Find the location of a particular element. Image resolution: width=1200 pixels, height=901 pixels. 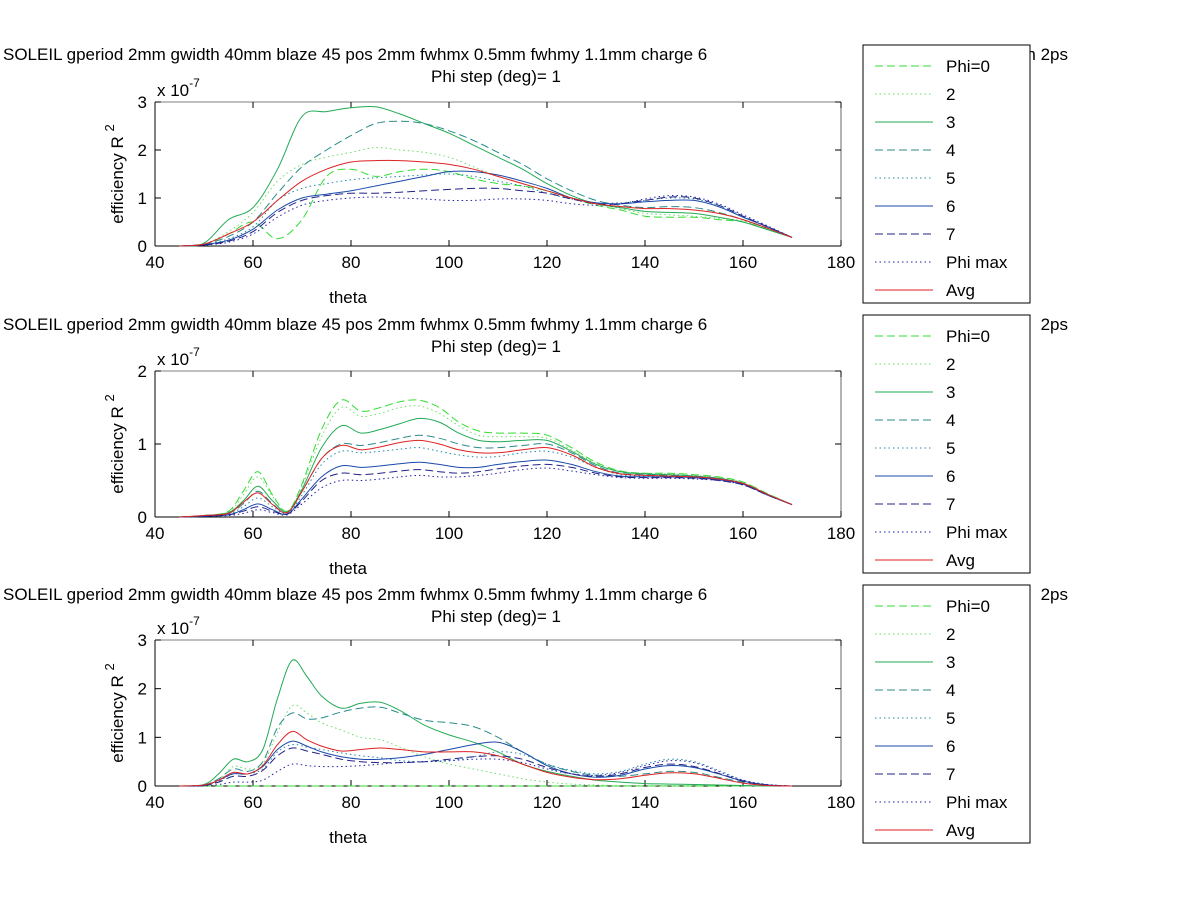

legend-entry-label: 6 is located at coordinates (950, 476).